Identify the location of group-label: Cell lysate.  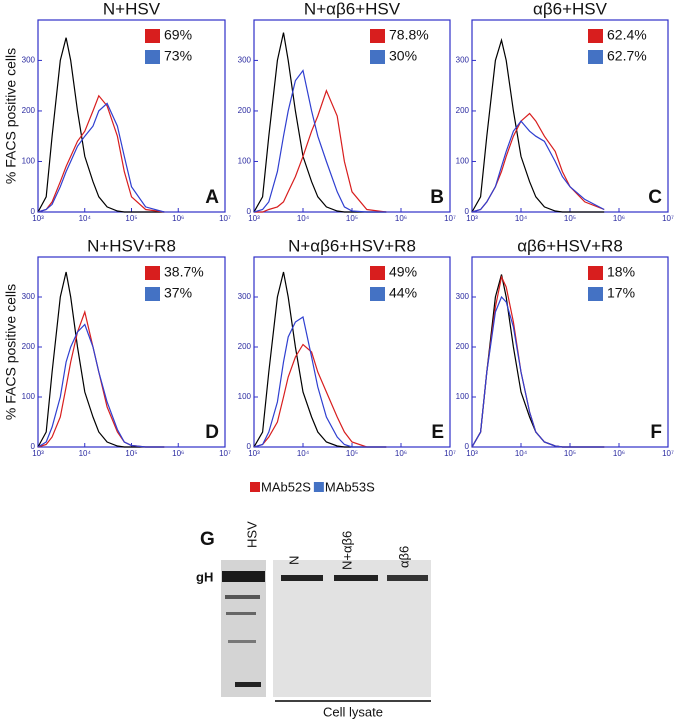
(353, 711).